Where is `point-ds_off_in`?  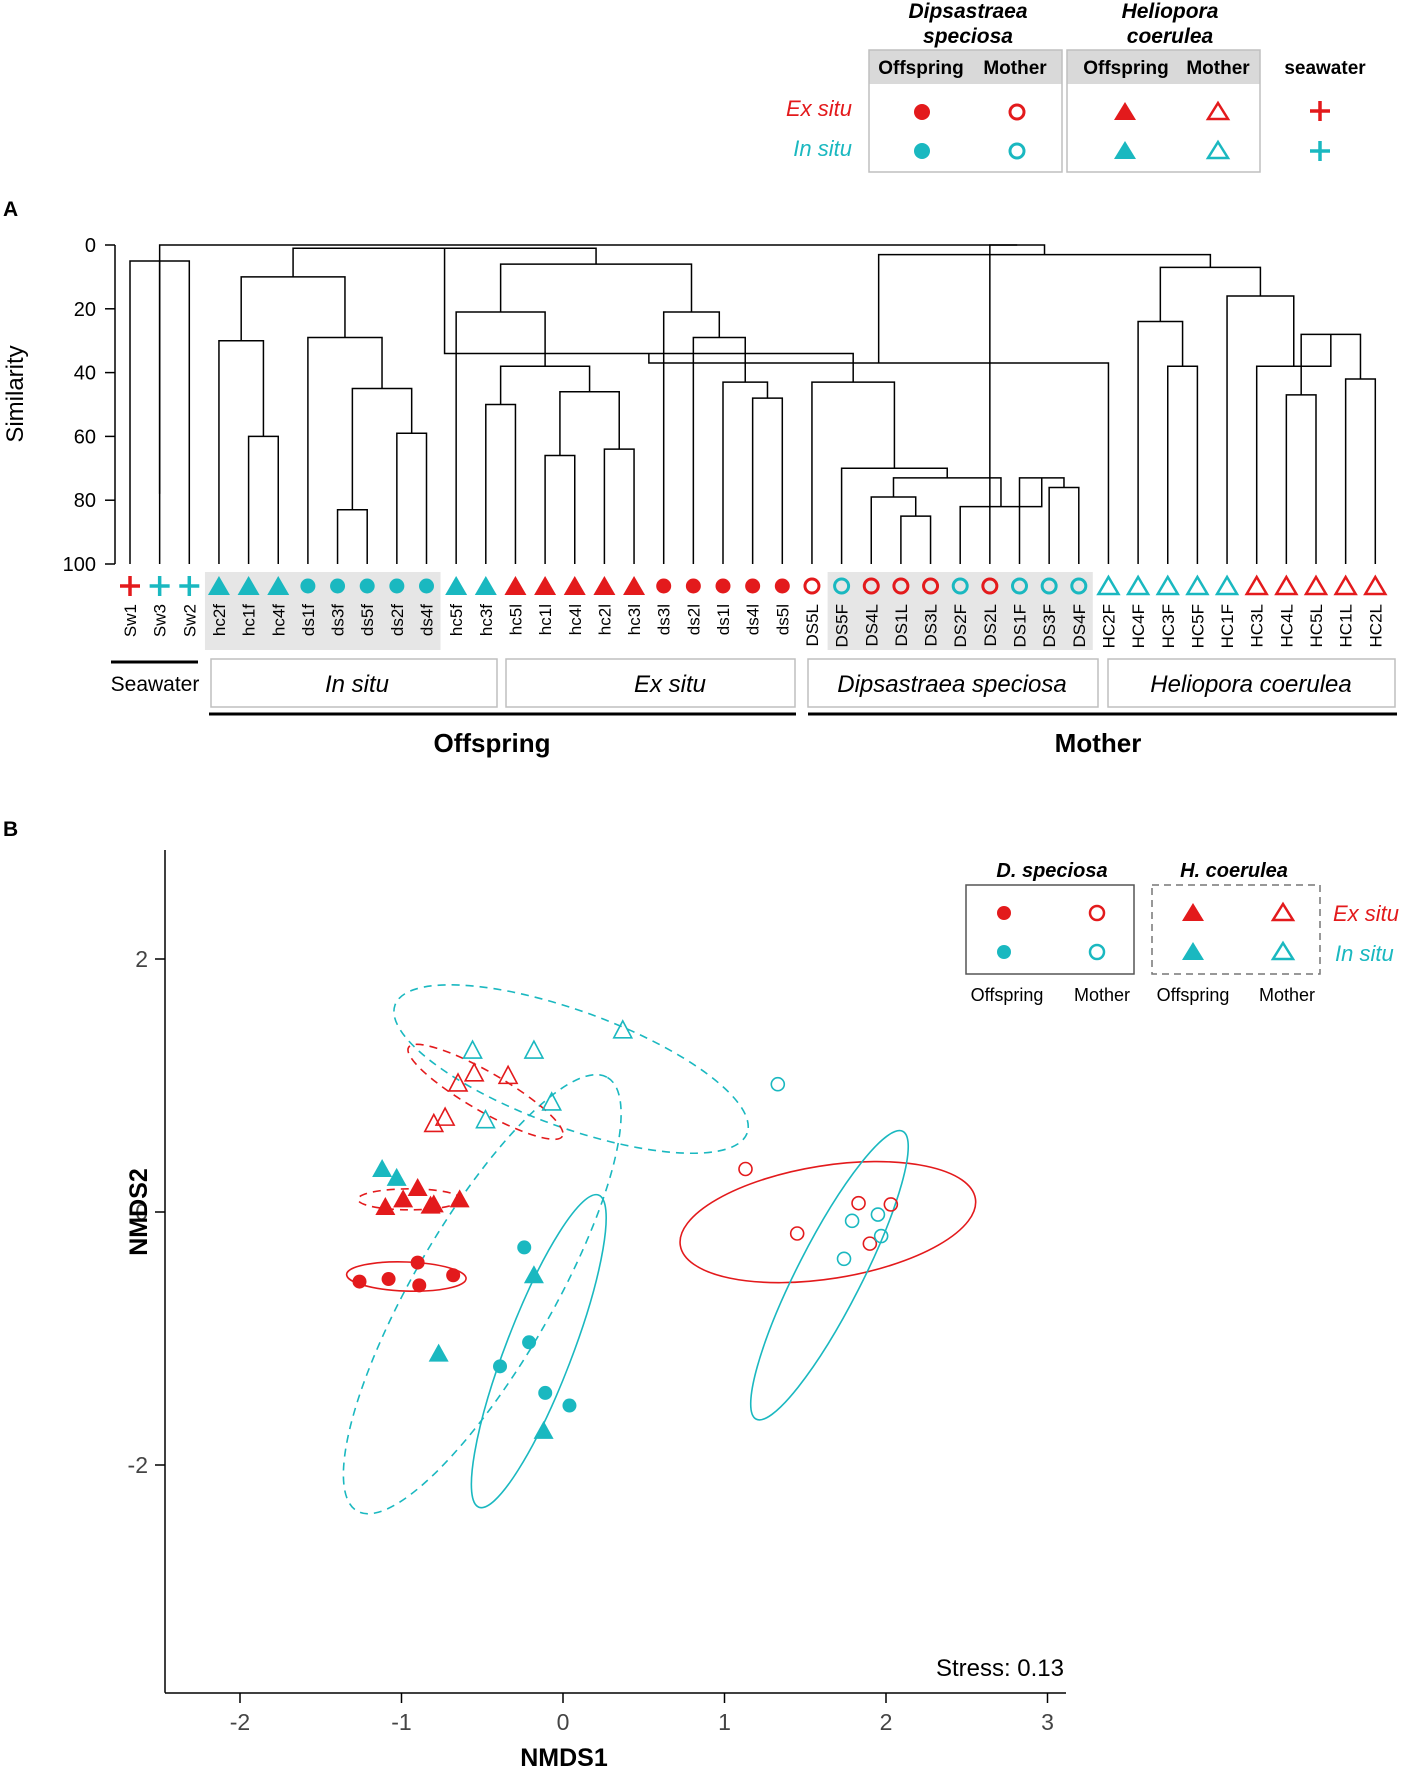
point-ds_off_in is located at coordinates (500, 1366).